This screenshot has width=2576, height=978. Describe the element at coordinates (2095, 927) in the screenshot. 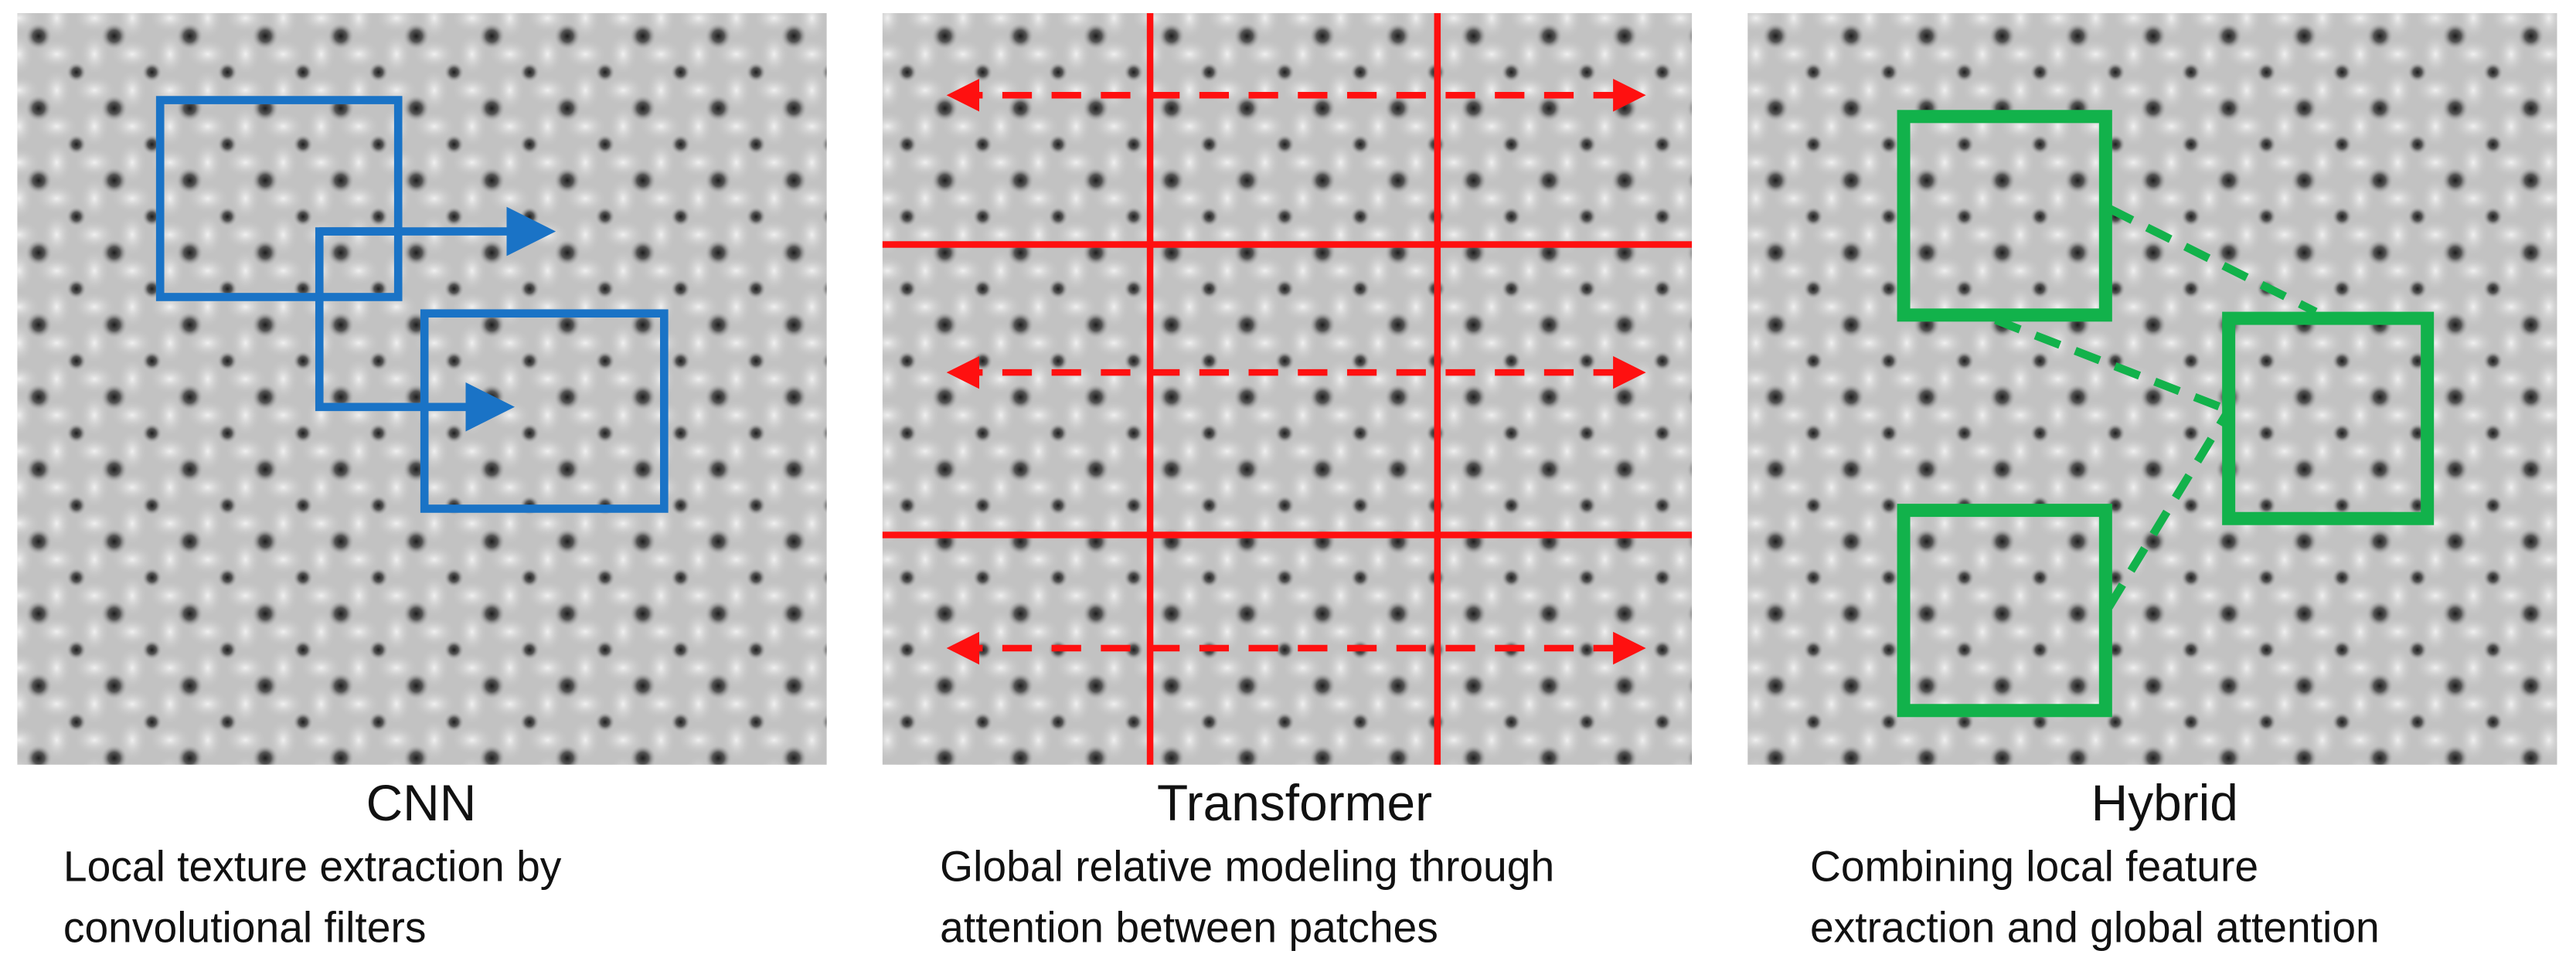

I see `panel-description: extraction and global attention` at that location.